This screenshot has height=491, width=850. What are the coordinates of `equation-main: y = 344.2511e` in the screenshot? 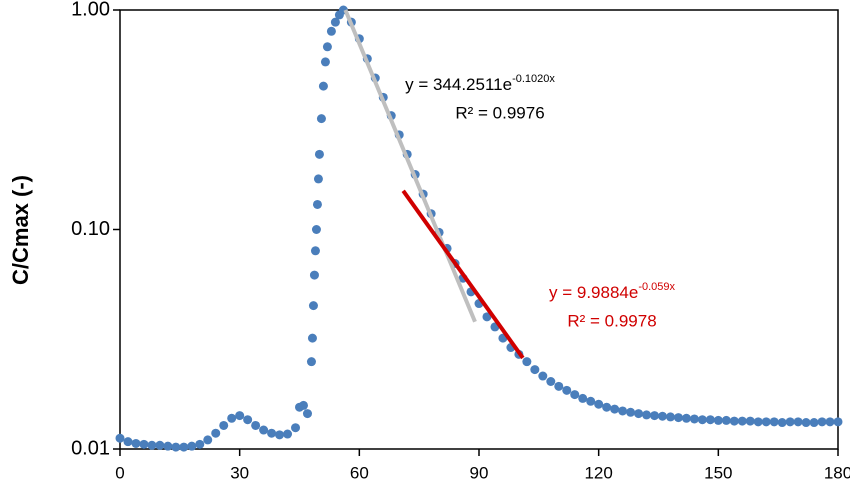 It's located at (458, 84).